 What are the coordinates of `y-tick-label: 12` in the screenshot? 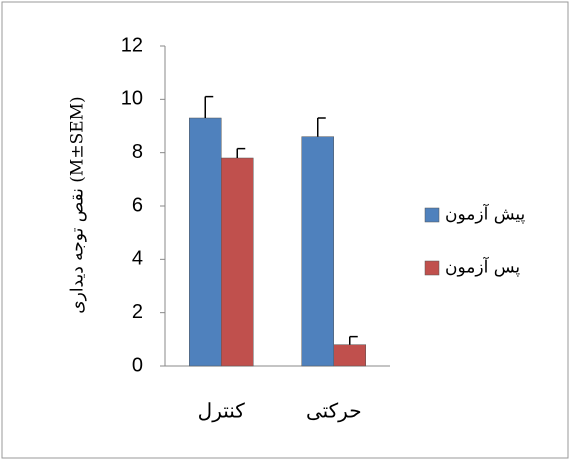 It's located at (132, 45).